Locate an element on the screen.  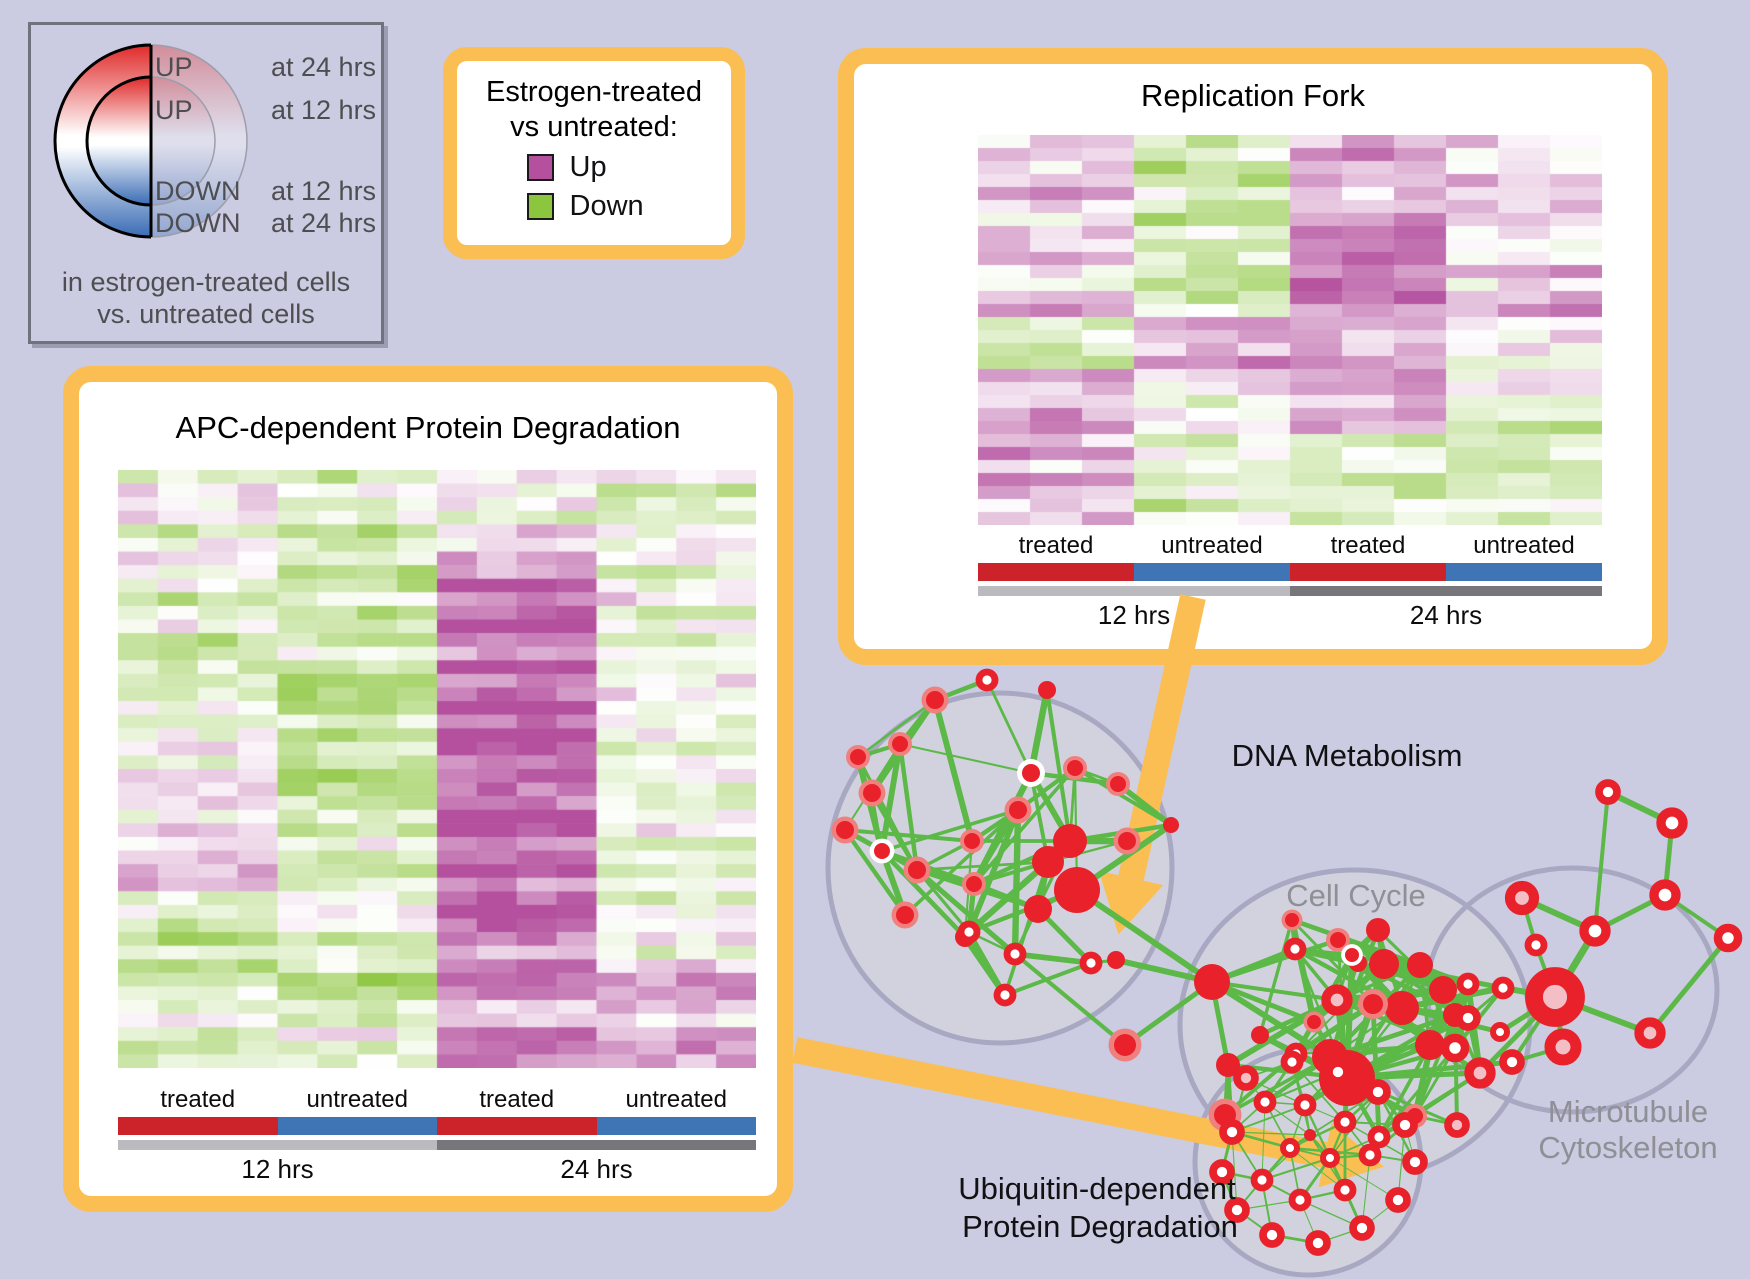
cluster-ubiquitin-protein-degradation is located at coordinates (1308, 1162).